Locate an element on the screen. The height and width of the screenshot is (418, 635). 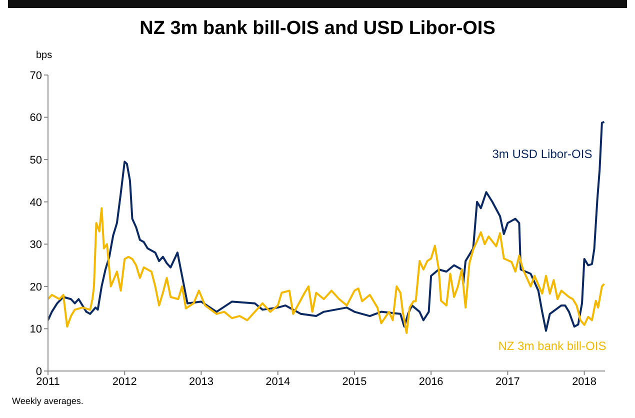
chart-title: NZ 3m bank bill-OIS and USD Libor-OIS is located at coordinates (317, 29).